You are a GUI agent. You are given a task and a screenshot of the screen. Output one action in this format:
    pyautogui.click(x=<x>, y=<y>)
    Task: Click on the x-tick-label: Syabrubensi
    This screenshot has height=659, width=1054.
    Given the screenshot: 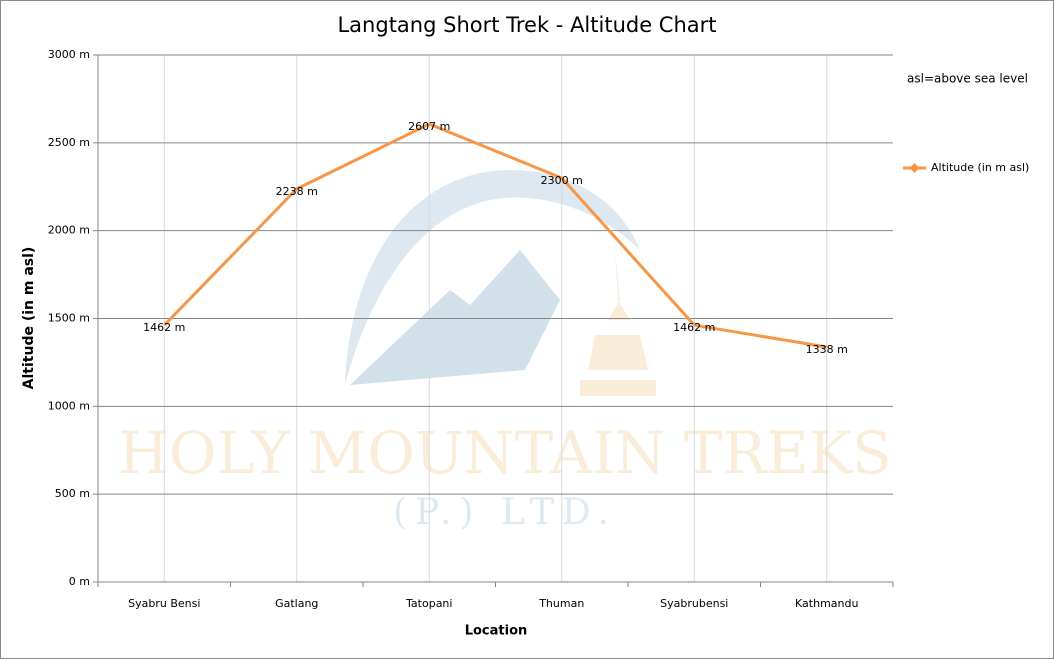 What is the action you would take?
    pyautogui.click(x=694, y=603)
    